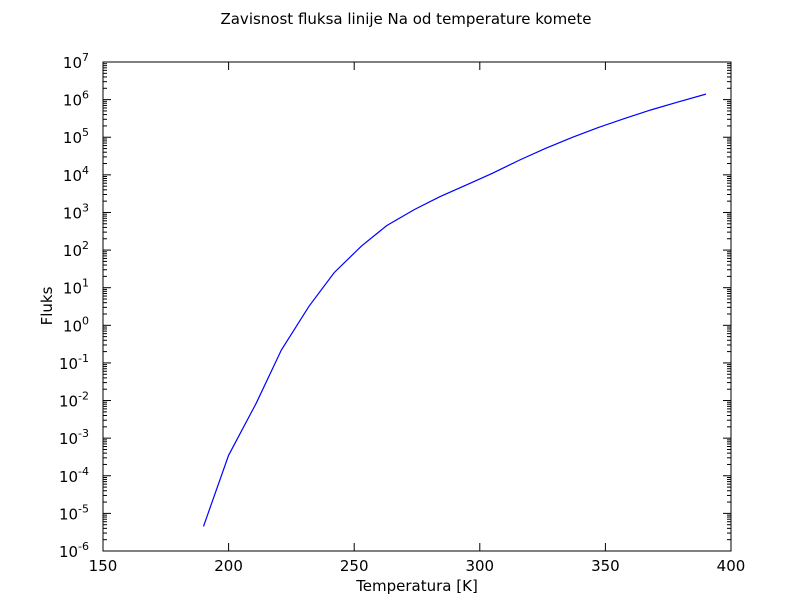  Describe the element at coordinates (74, 475) in the screenshot. I see `y-tick-label: 10⁻⁴` at that location.